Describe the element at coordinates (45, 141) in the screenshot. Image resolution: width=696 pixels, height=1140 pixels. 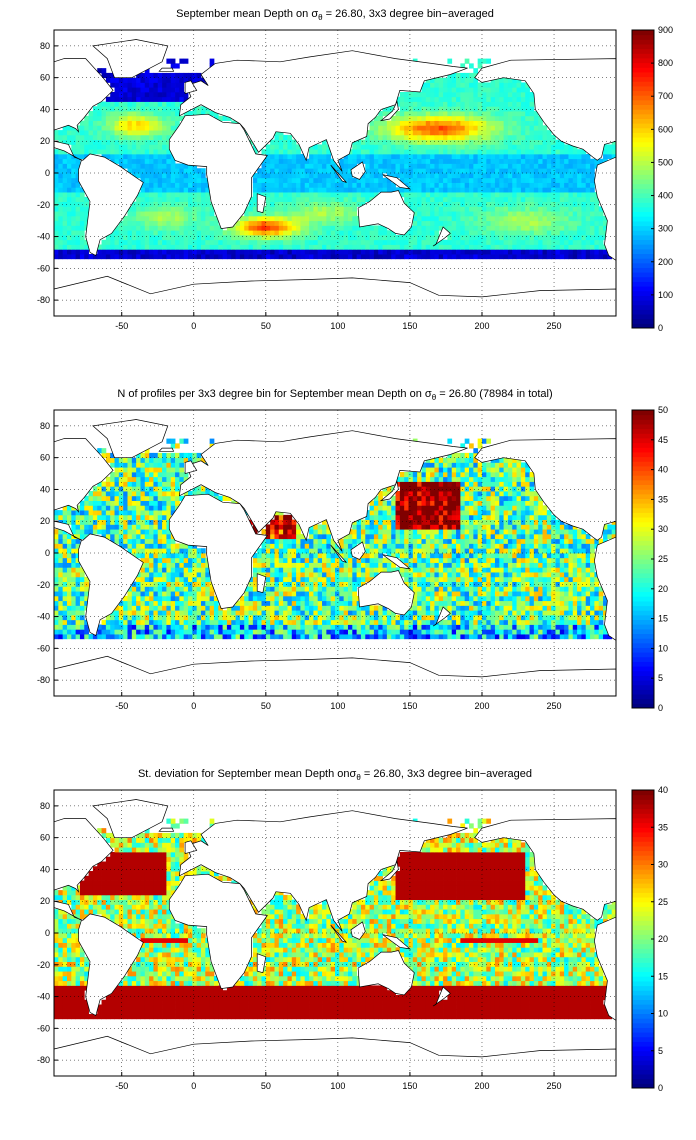
I see `y-tick-label: 20` at that location.